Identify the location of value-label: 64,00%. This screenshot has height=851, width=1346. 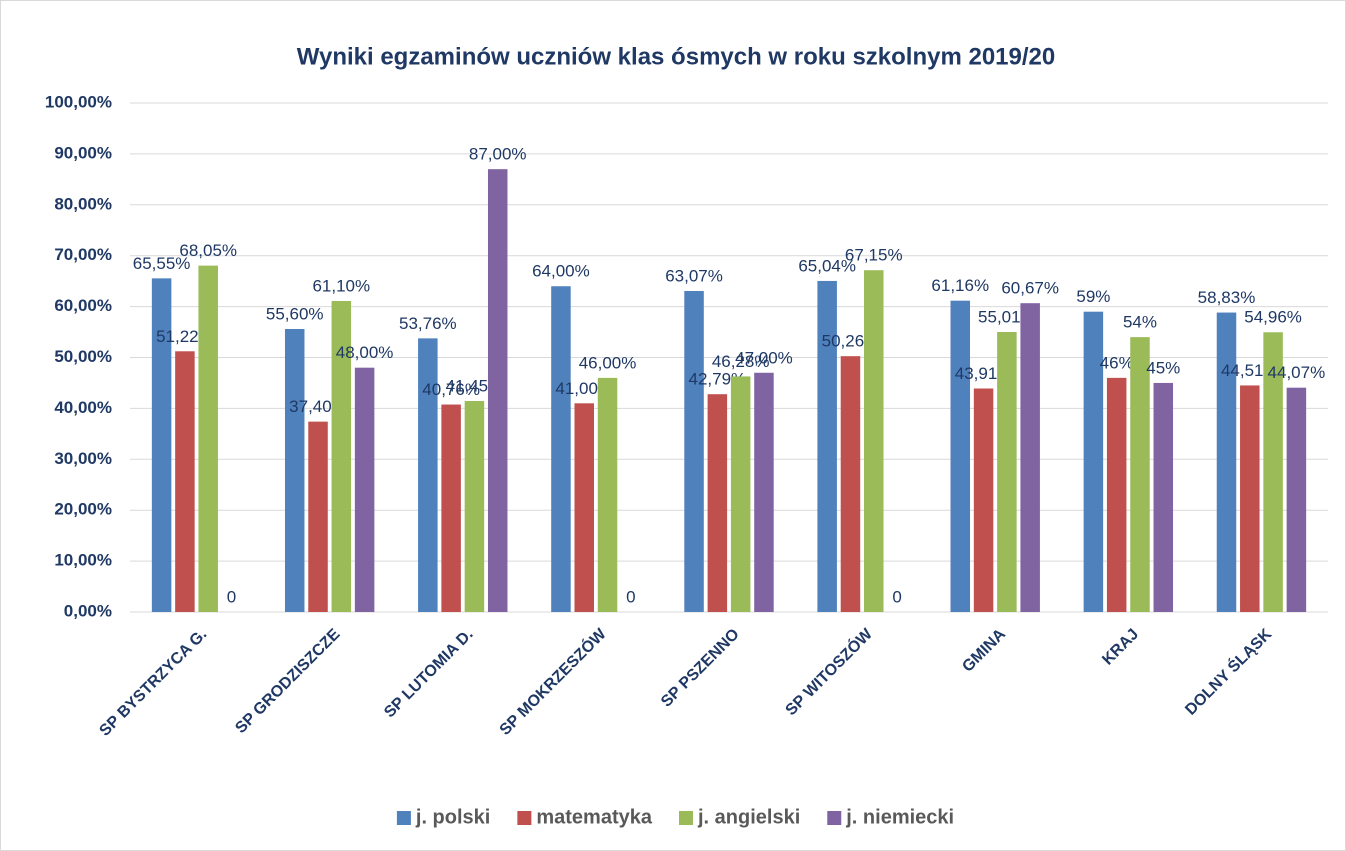
(561, 271).